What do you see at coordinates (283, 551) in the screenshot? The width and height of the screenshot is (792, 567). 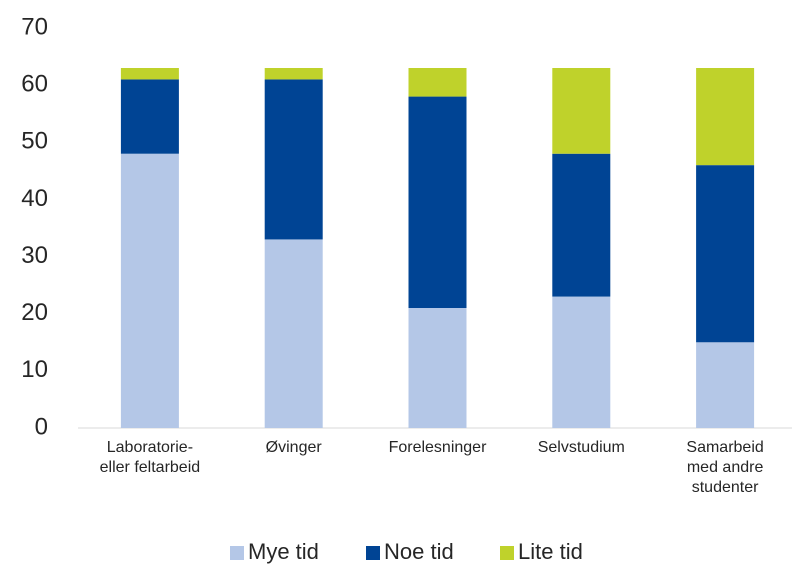 I see `legend-label: Mye tid` at bounding box center [283, 551].